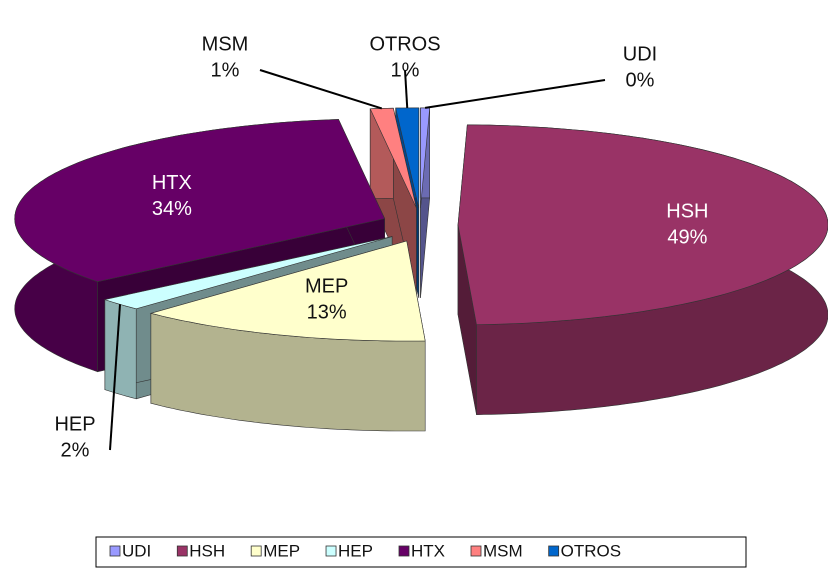 The image size is (828, 570). Describe the element at coordinates (172, 183) in the screenshot. I see `slice-label: HTX` at that location.